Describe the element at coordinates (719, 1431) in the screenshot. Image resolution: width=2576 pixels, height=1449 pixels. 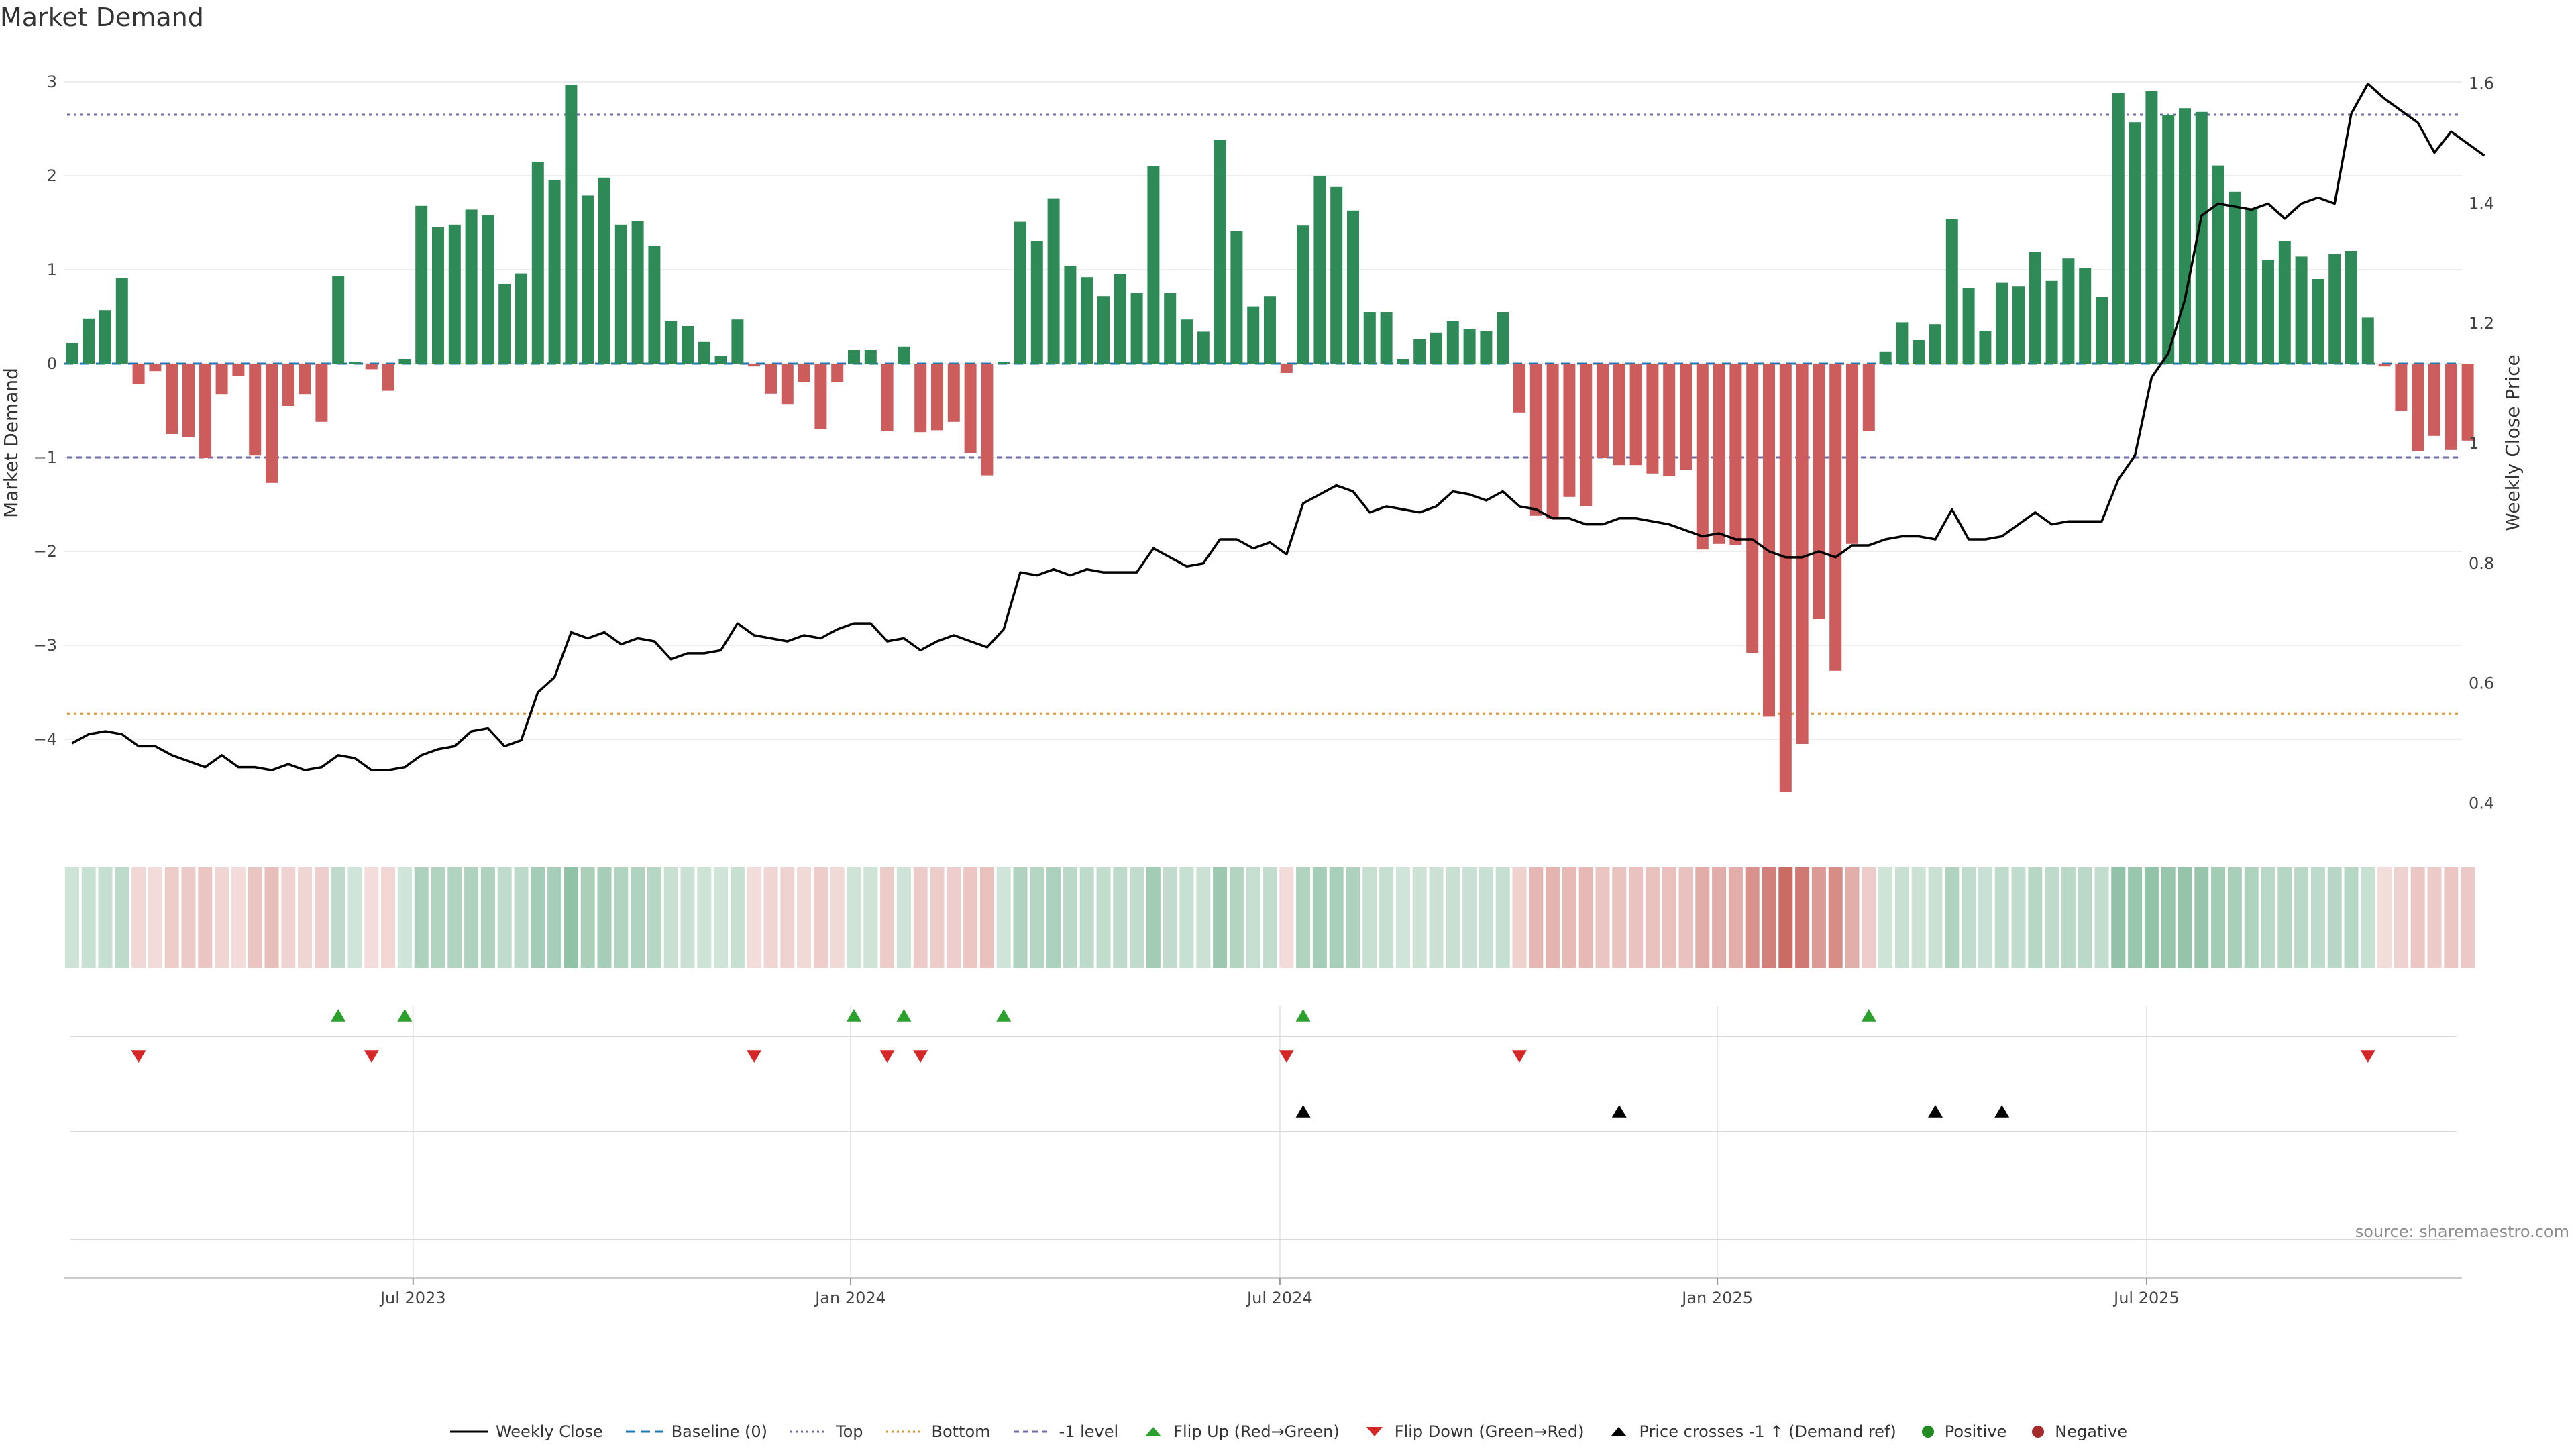
I see `legend-label: Baseline (0)` at that location.